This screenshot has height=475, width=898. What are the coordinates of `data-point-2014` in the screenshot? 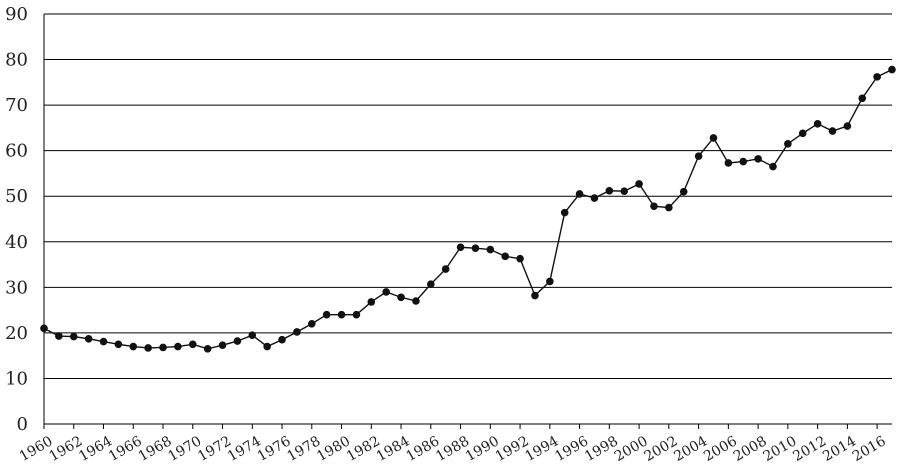 It's located at (847, 126).